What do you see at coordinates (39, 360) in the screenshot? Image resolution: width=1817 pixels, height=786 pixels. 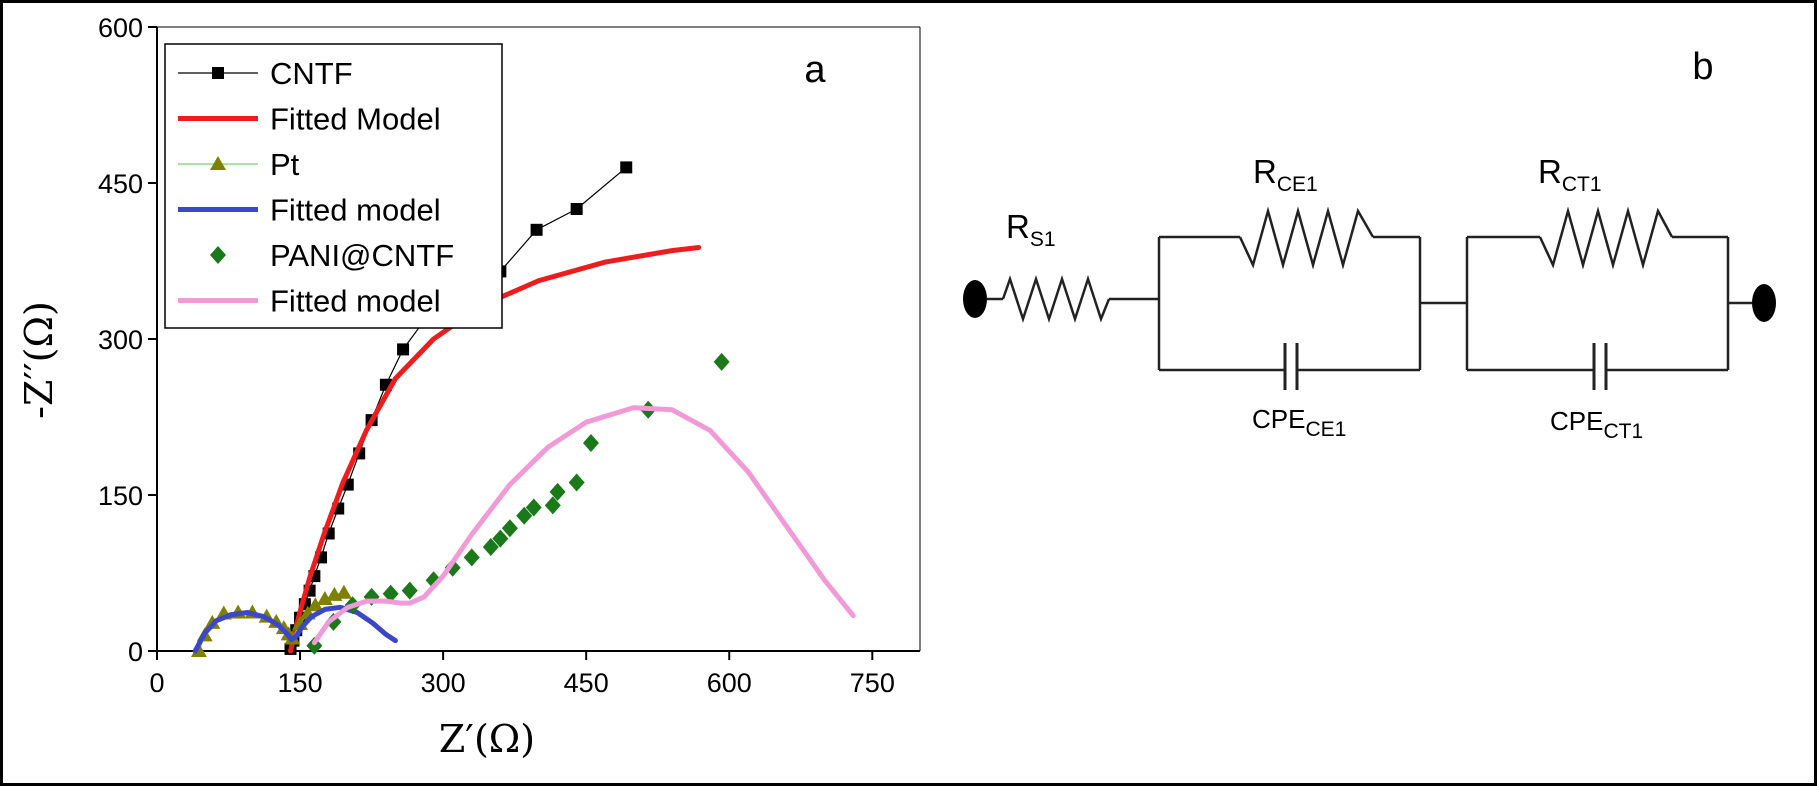 I see `y-axis-title: -Z′′(Ω)` at bounding box center [39, 360].